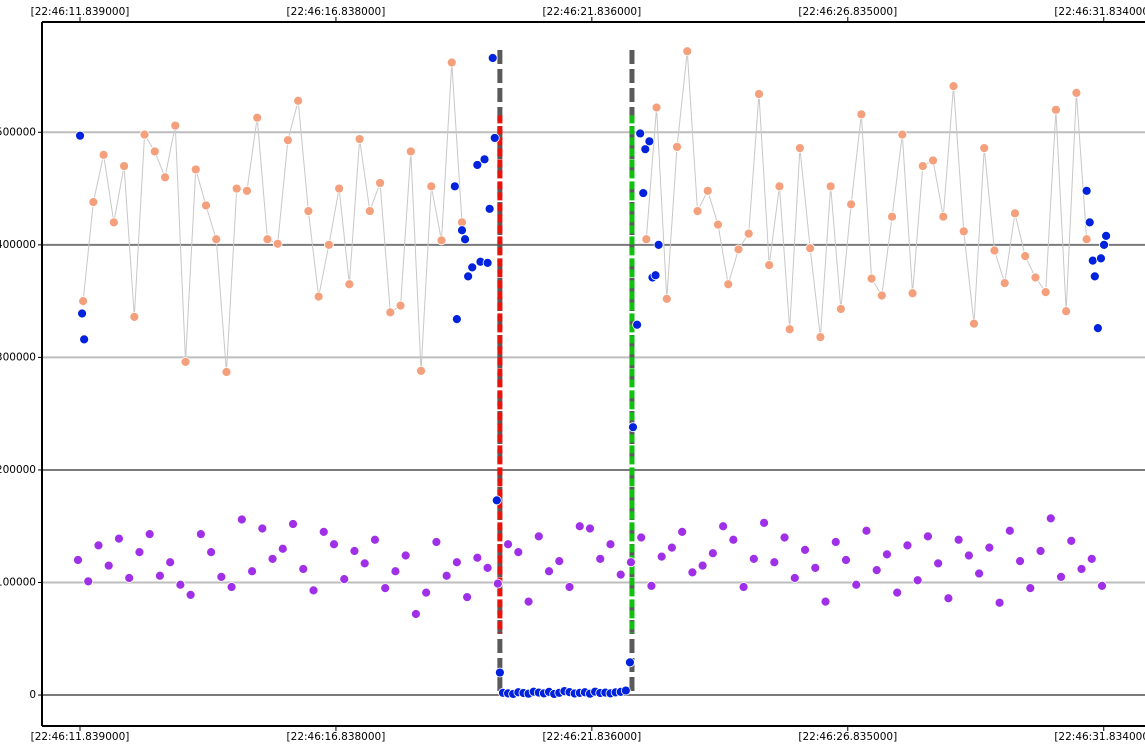  Describe the element at coordinates (1099, 737) in the screenshot. I see `x-tick-label: [22:46:31.834000]` at that location.